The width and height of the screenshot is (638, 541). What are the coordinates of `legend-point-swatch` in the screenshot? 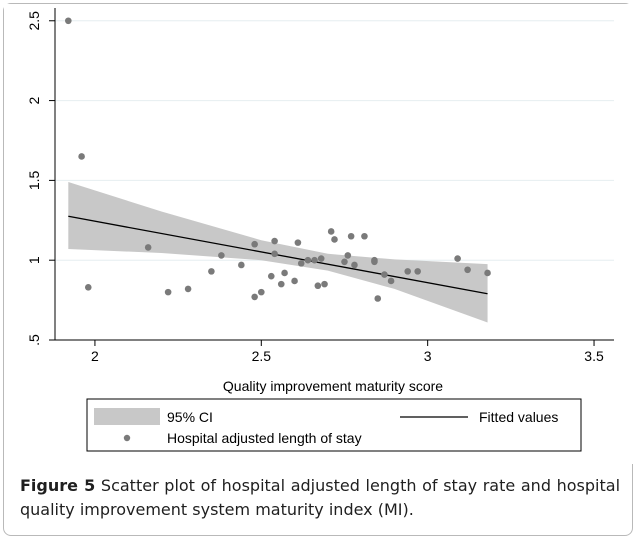 It's located at (127, 438).